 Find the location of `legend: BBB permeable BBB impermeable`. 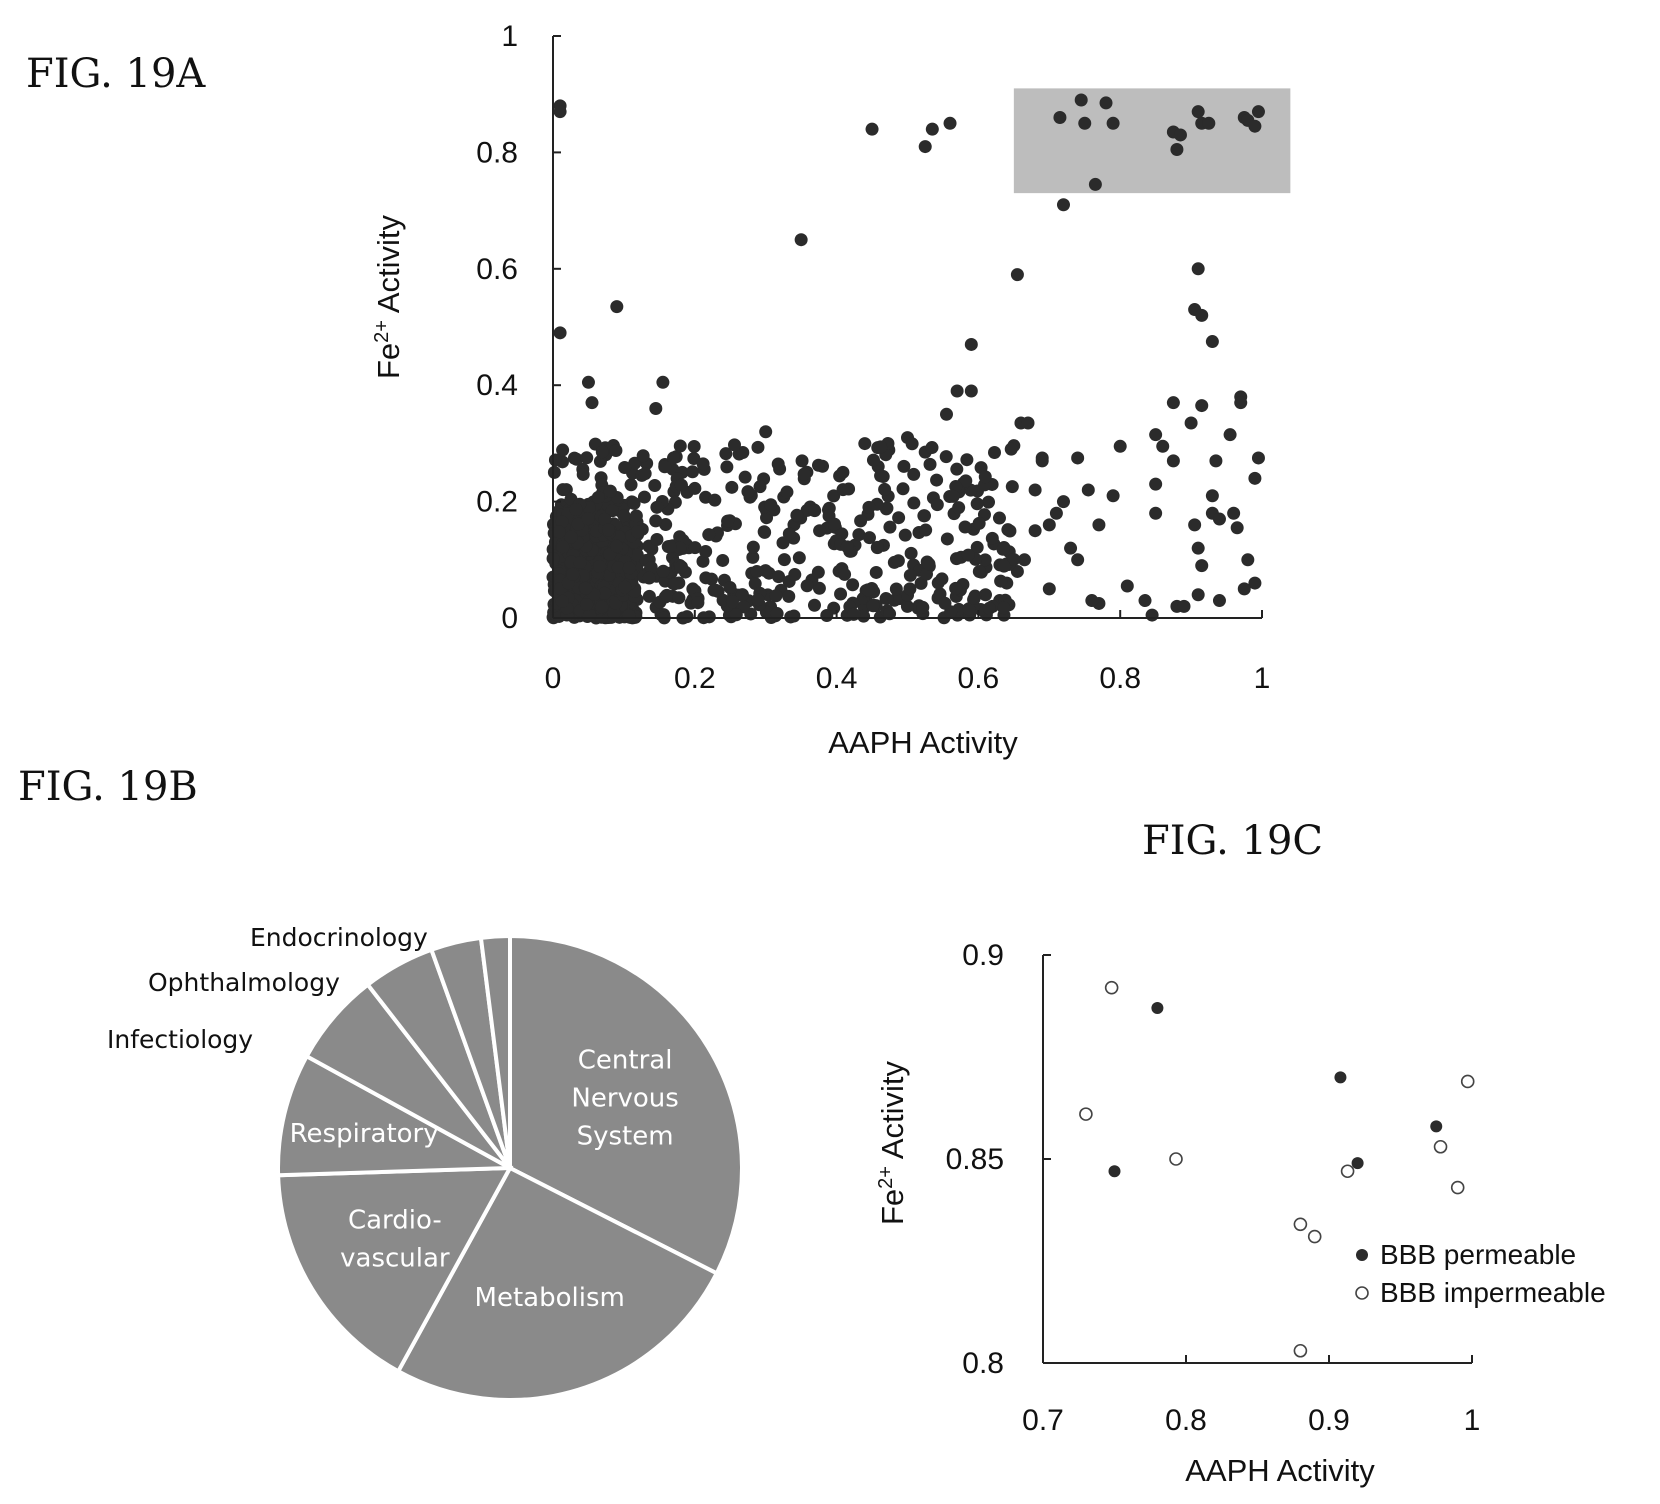

legend: BBB permeable BBB impermeable is located at coordinates (1480, 1273).